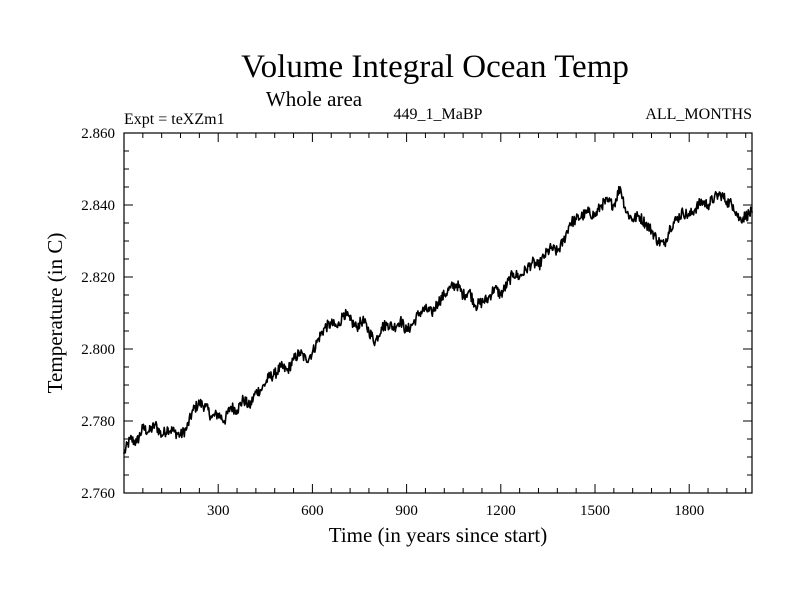 This screenshot has height=600, width=800. I want to click on chart-title: Volume Integral Ocean Temp, so click(435, 67).